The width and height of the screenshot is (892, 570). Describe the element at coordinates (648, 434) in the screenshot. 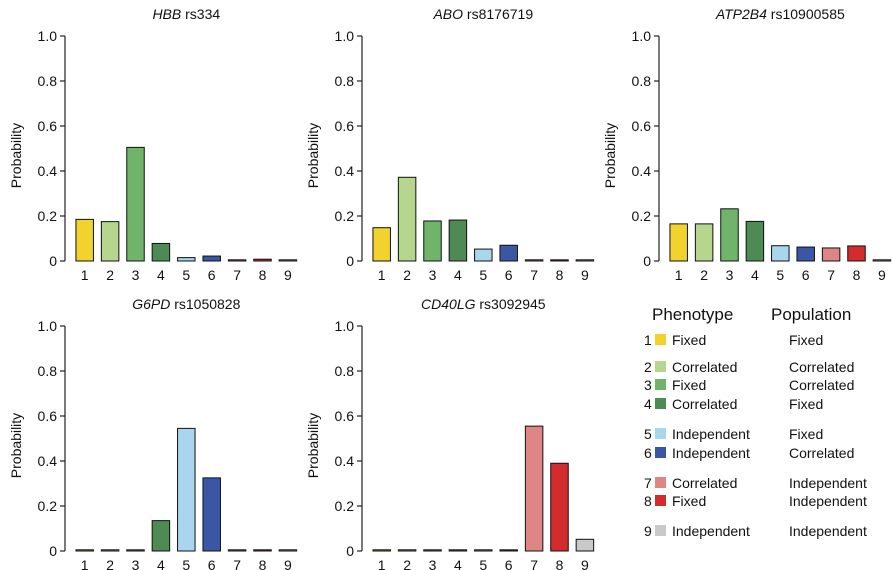

I see `legend-number: 5` at that location.